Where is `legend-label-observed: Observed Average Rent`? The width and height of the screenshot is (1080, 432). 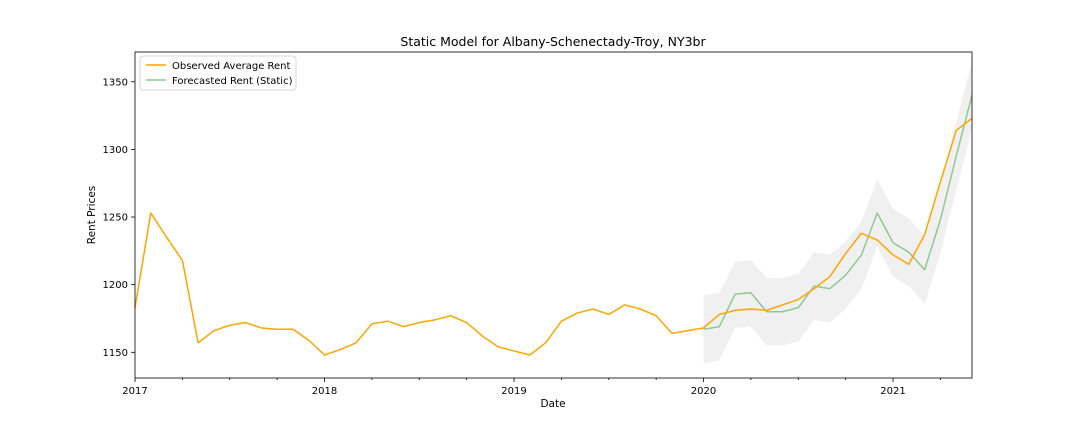
legend-label-observed: Observed Average Rent is located at coordinates (231, 66).